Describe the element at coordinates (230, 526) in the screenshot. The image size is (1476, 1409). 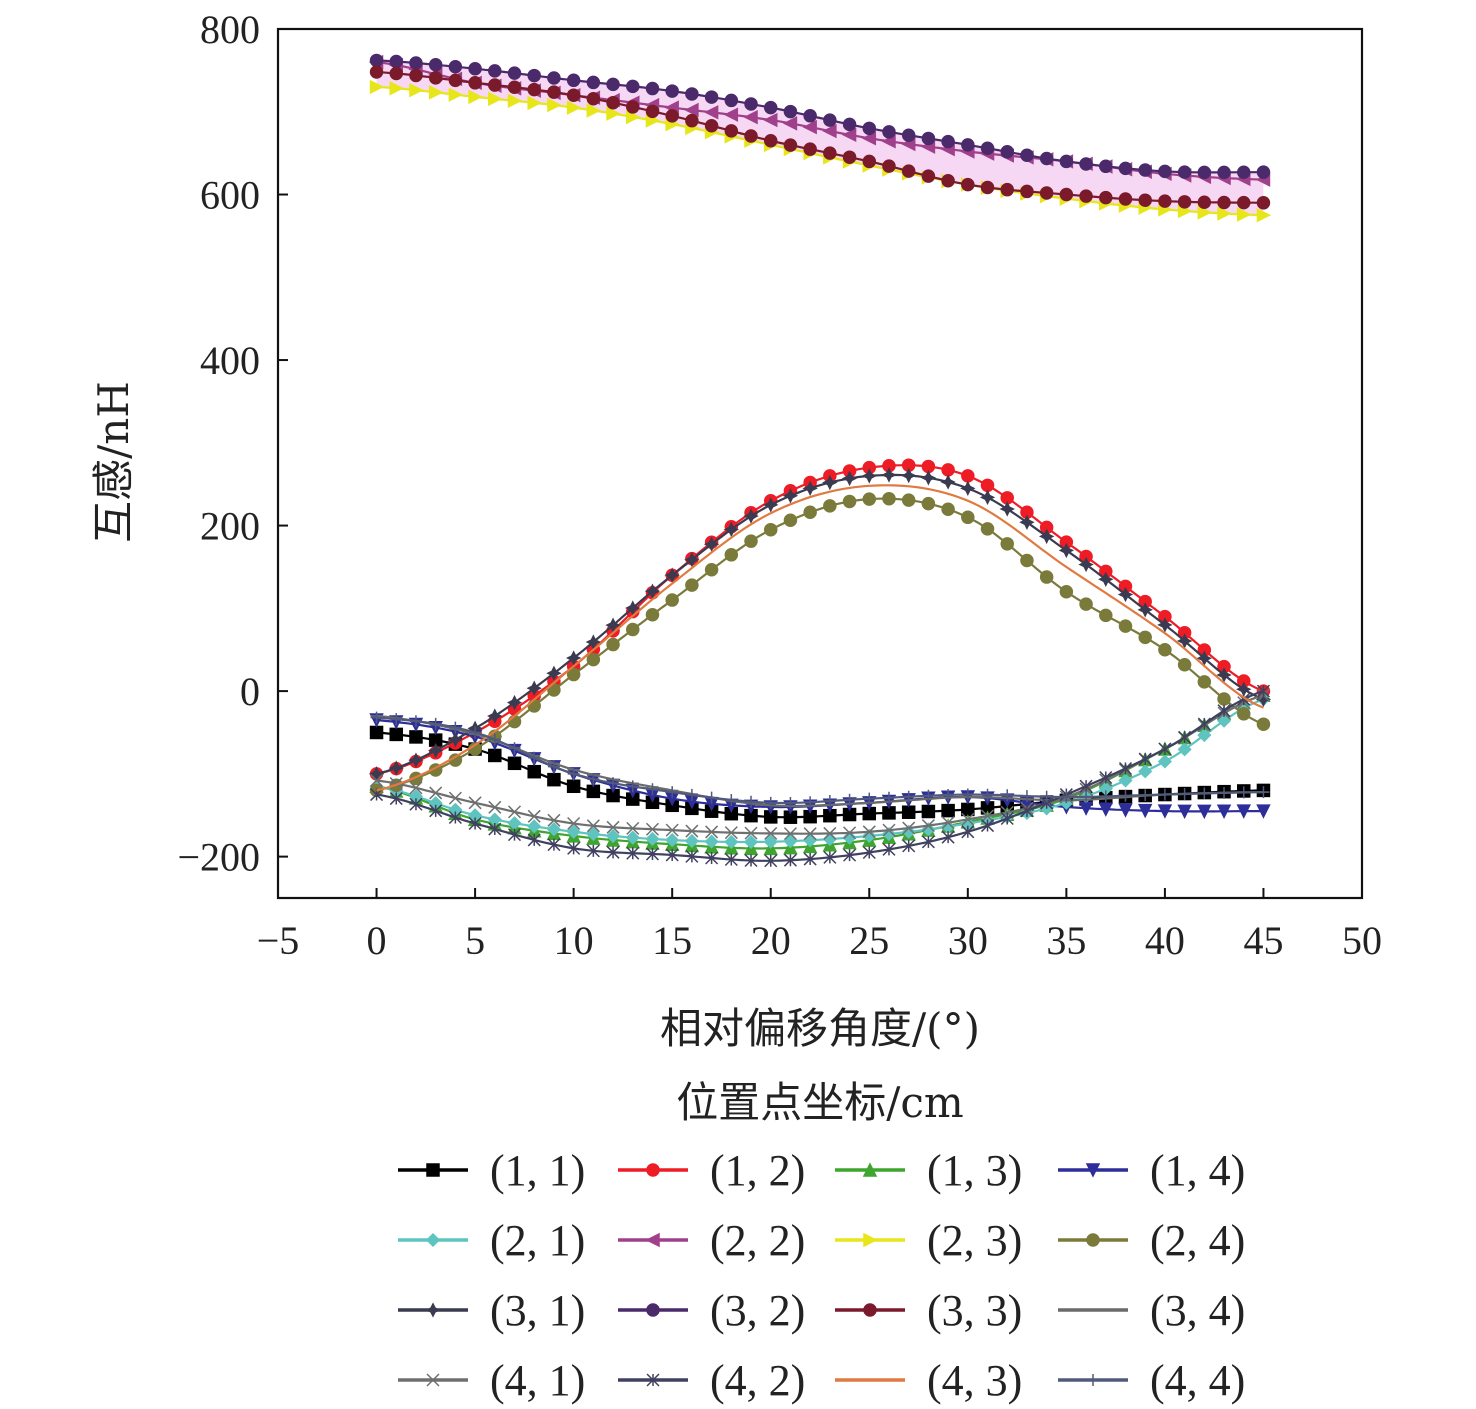
I see `y-tick-label: 200` at that location.